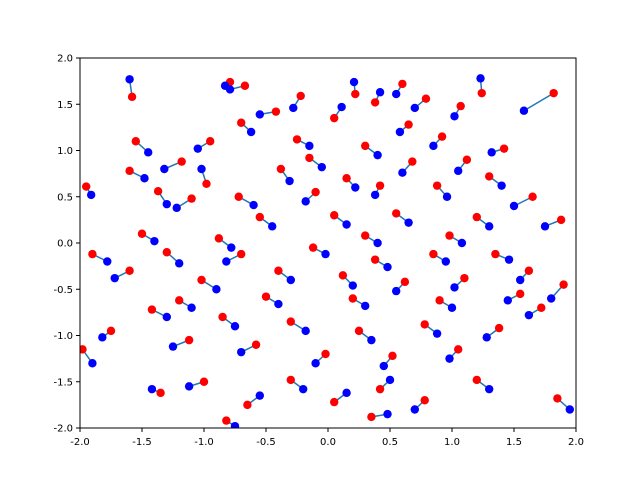 The height and width of the screenshot is (480, 640). Describe the element at coordinates (390, 442) in the screenshot. I see `x-tick-label: 0.5` at that location.